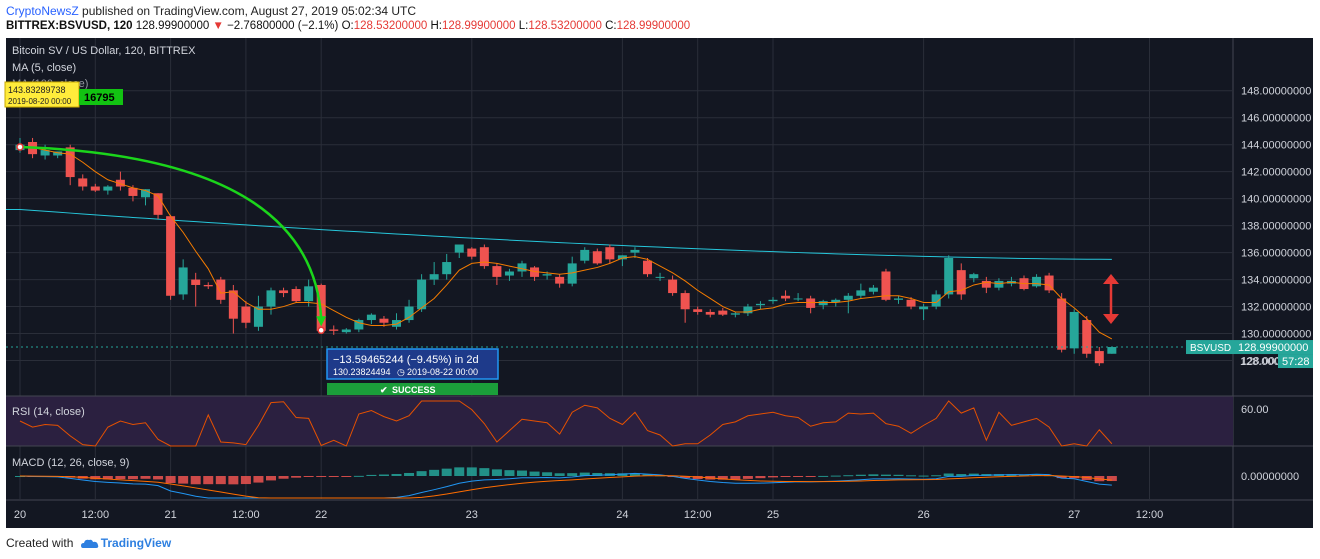 The image size is (1320, 559). I want to click on measure-end-point, so click(321, 330).